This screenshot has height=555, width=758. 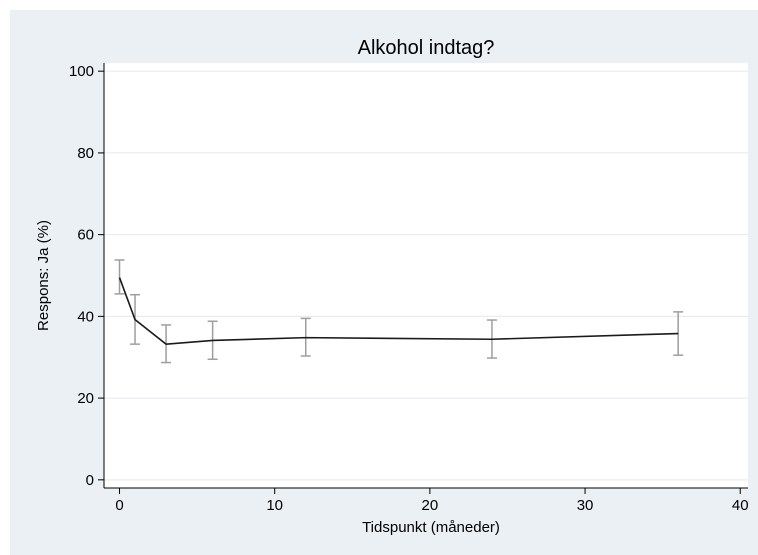 I want to click on x-tick-label: 40, so click(x=740, y=505).